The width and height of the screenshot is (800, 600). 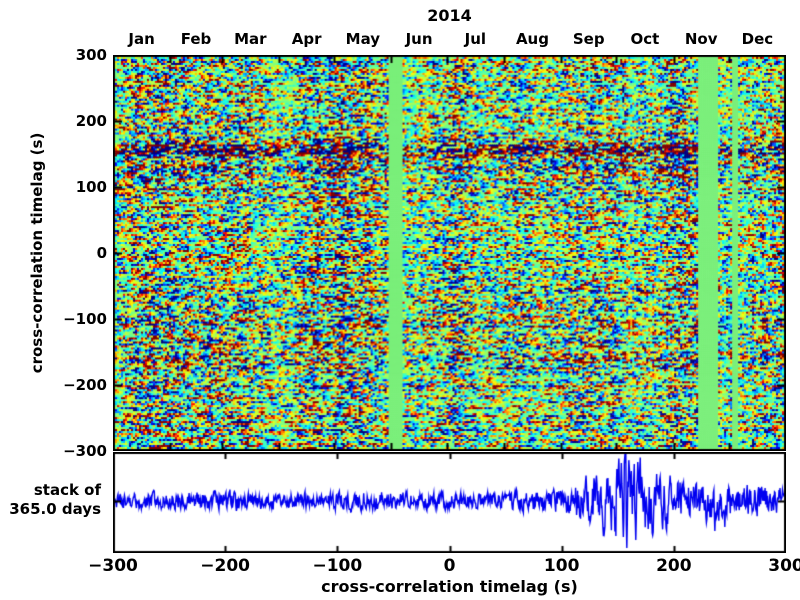 I want to click on month-label-jan: Jan, so click(x=141, y=39).